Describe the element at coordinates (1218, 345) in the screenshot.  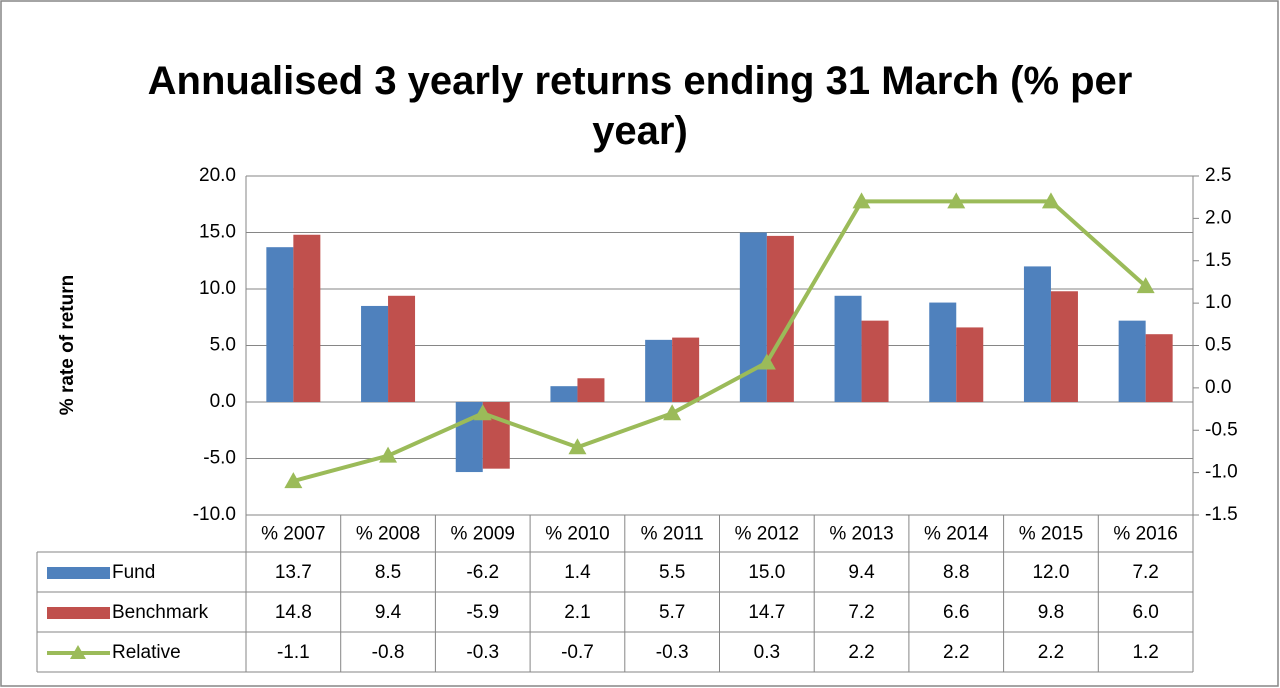
I see `y2-tick-label: 0.5` at that location.